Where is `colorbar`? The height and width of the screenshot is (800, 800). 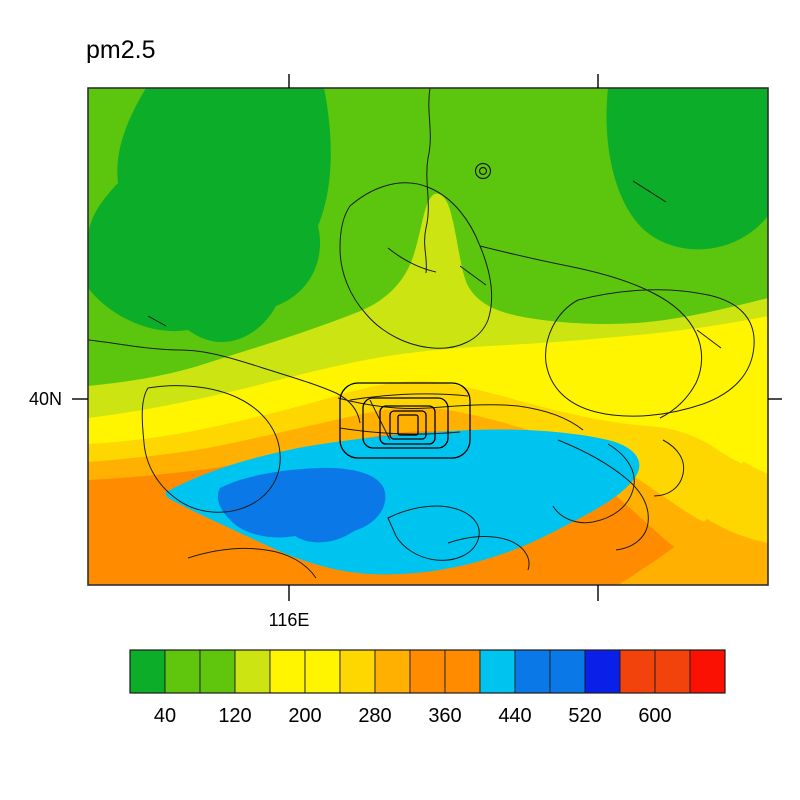 colorbar is located at coordinates (427, 671).